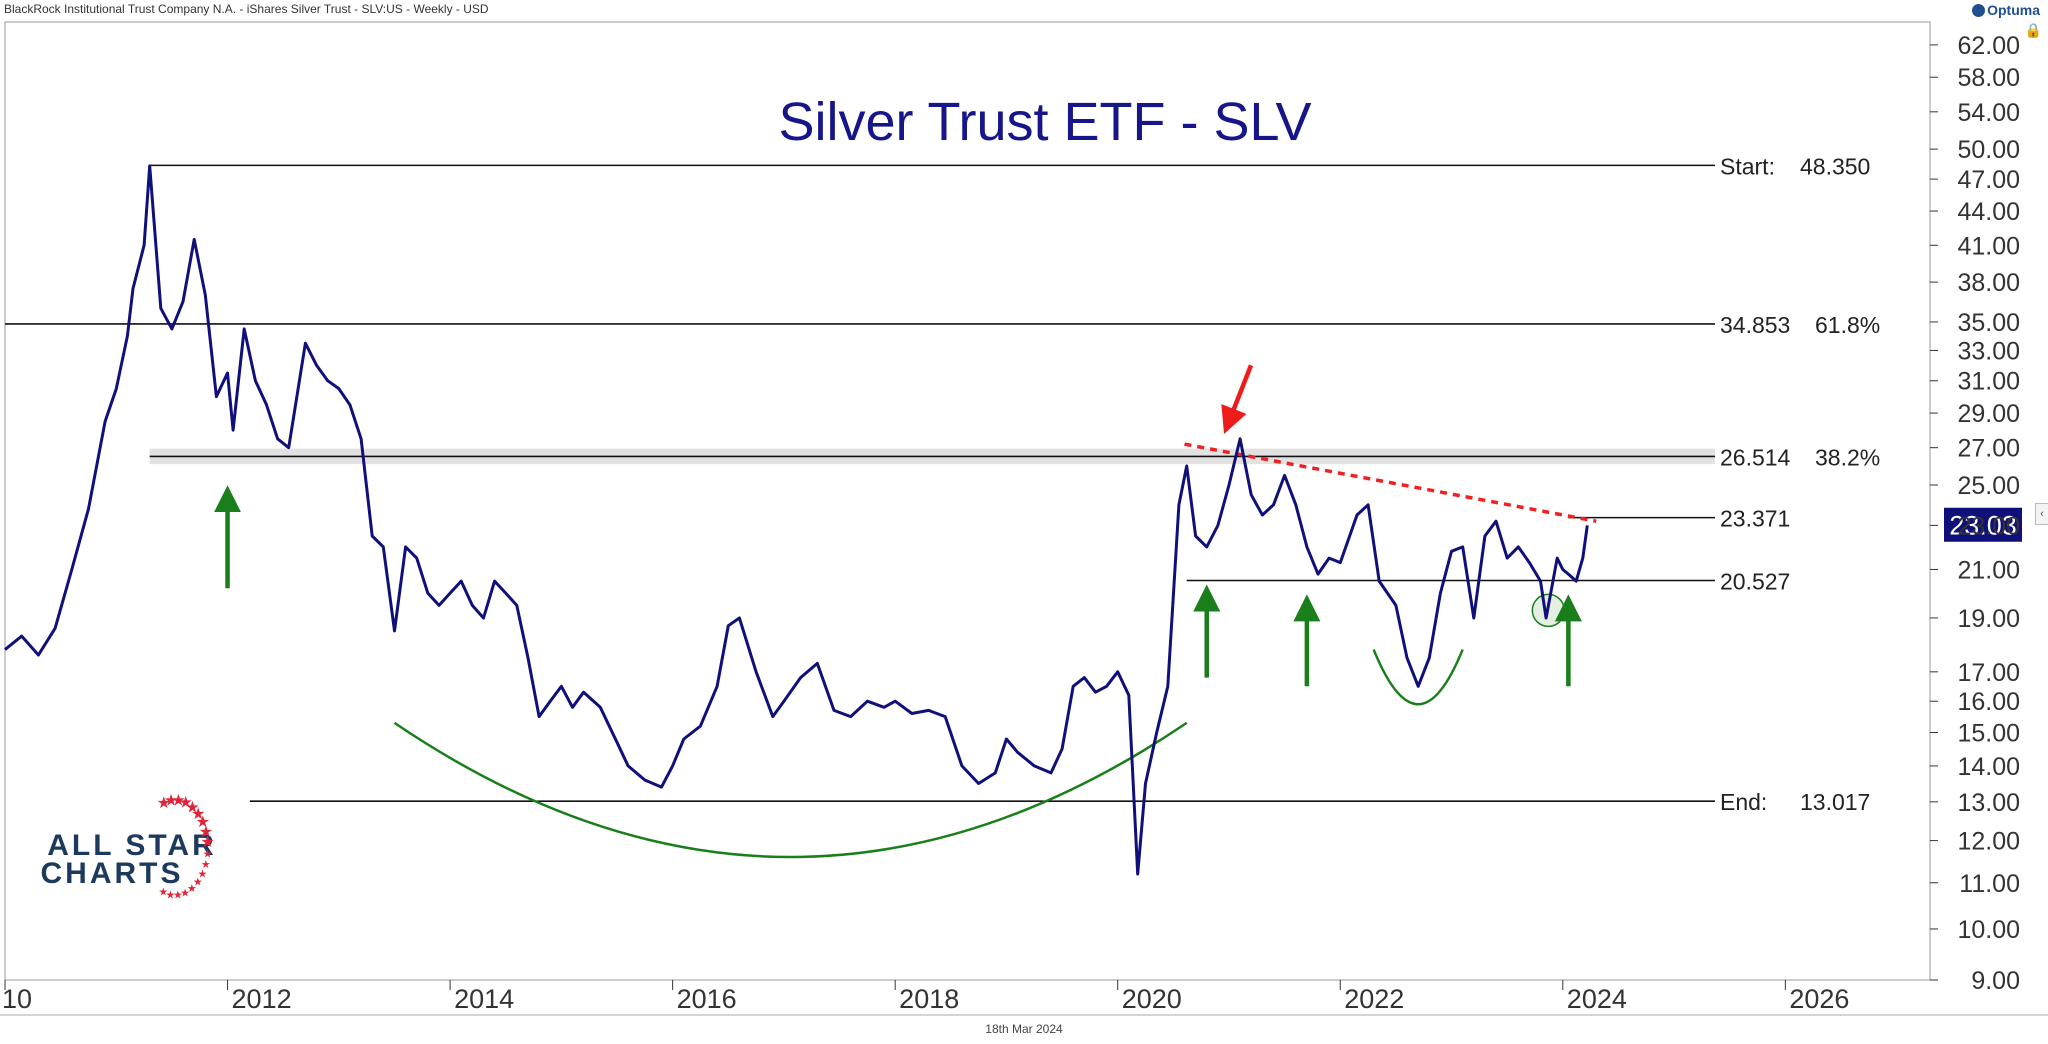  I want to click on resistance-down-arrow, so click(1237, 399).